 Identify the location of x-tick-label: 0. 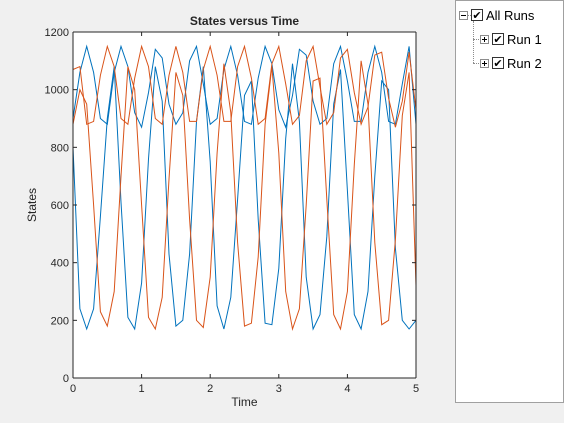
(73, 389).